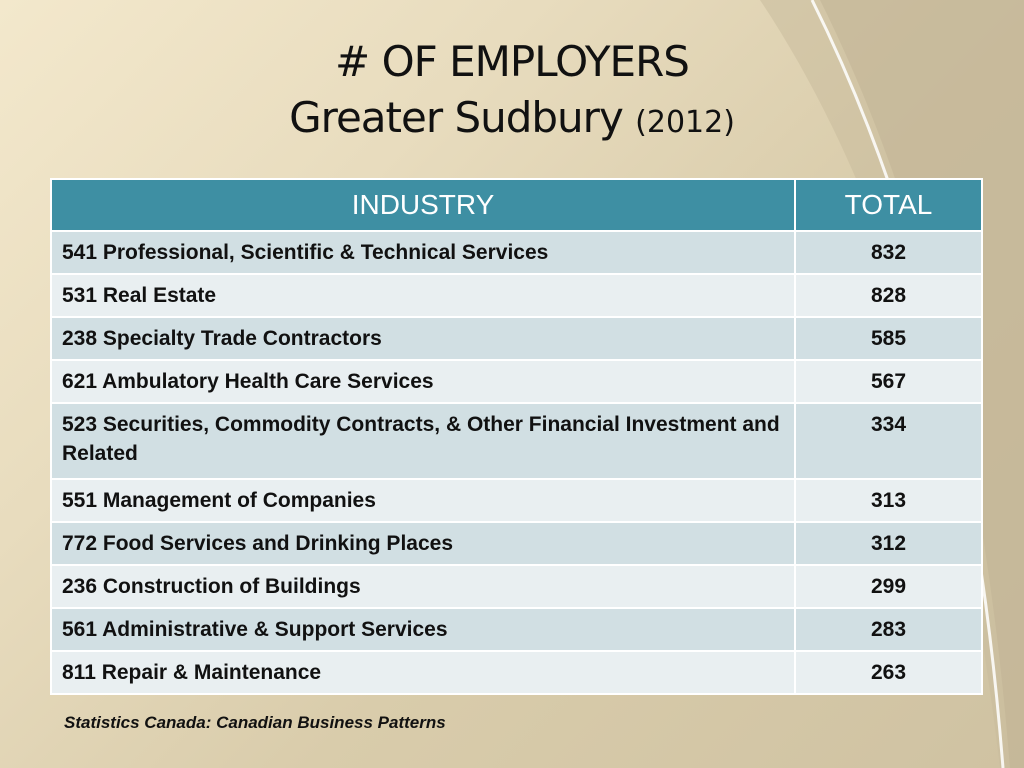 The width and height of the screenshot is (1024, 768). Describe the element at coordinates (423, 586) in the screenshot. I see `industry-cell: 236 Construction of Buildings` at that location.